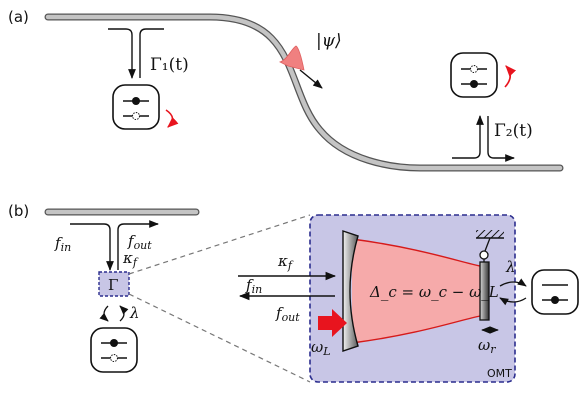 Image resolution: width=585 pixels, height=400 pixels. What do you see at coordinates (62, 244) in the screenshot?
I see `f-in-left-label: fin` at bounding box center [62, 244].